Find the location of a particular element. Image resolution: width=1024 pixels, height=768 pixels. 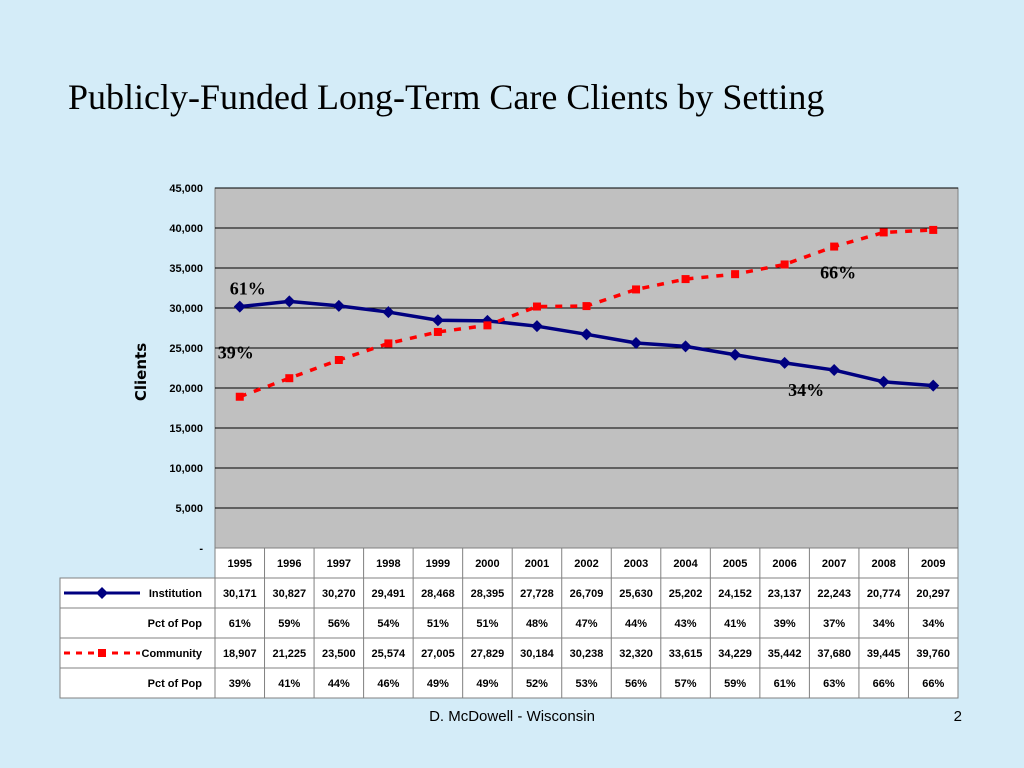

table-cell: 20,774 is located at coordinates (884, 594).